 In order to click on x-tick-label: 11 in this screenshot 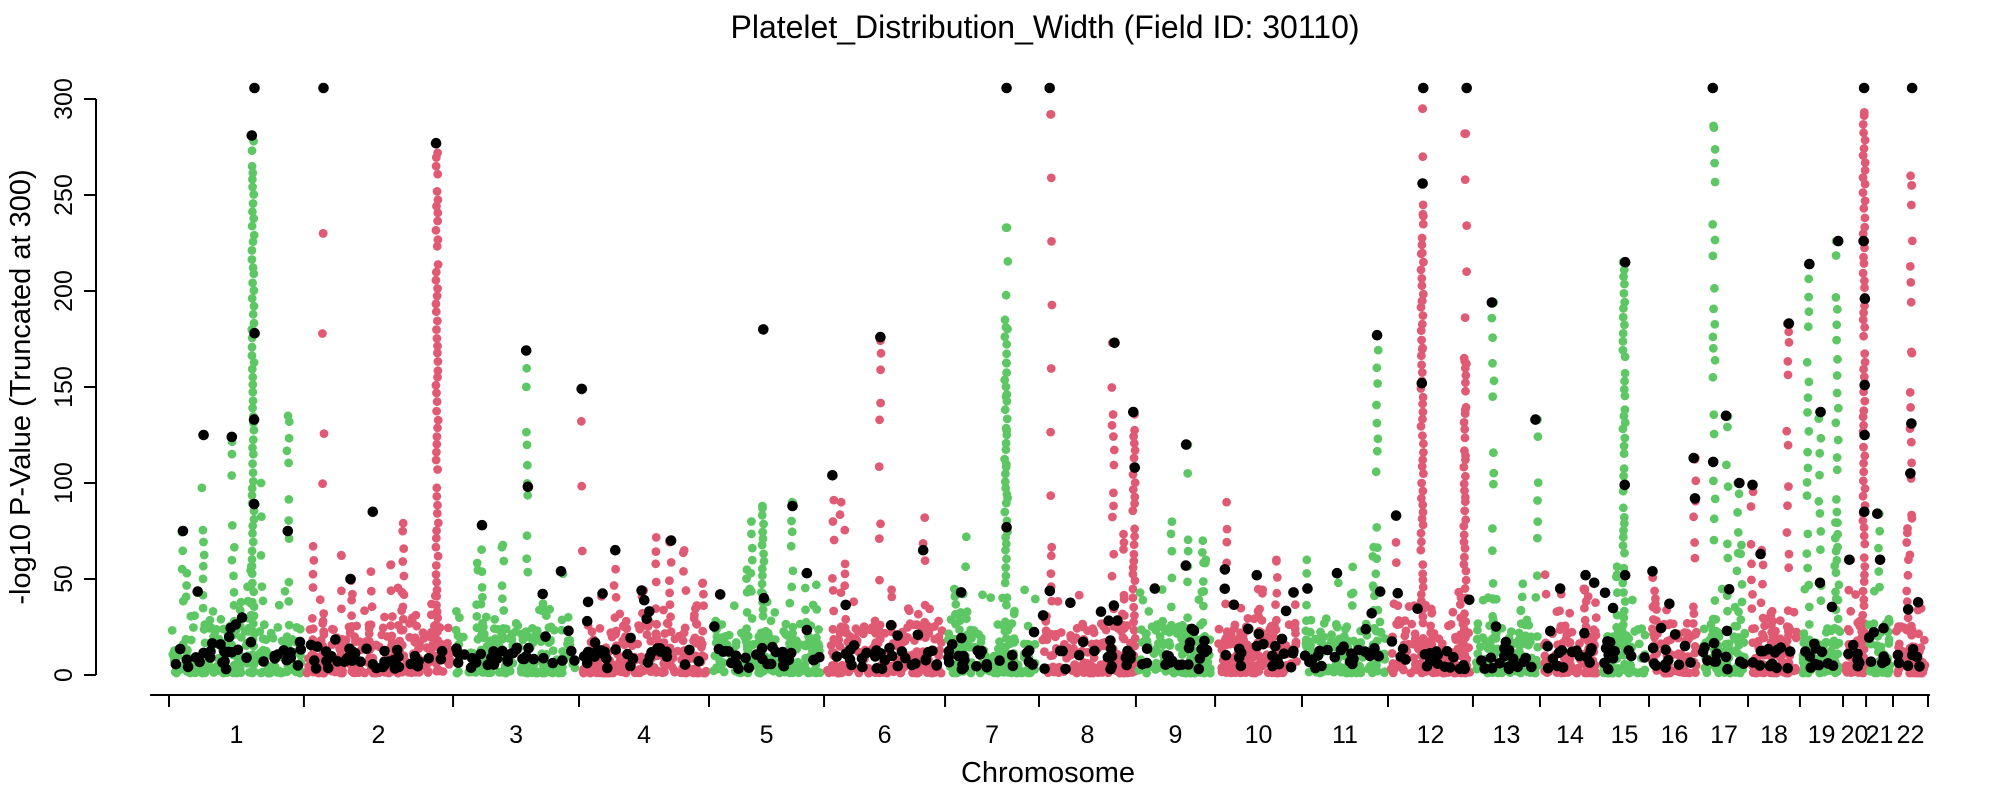, I will do `click(1345, 735)`.